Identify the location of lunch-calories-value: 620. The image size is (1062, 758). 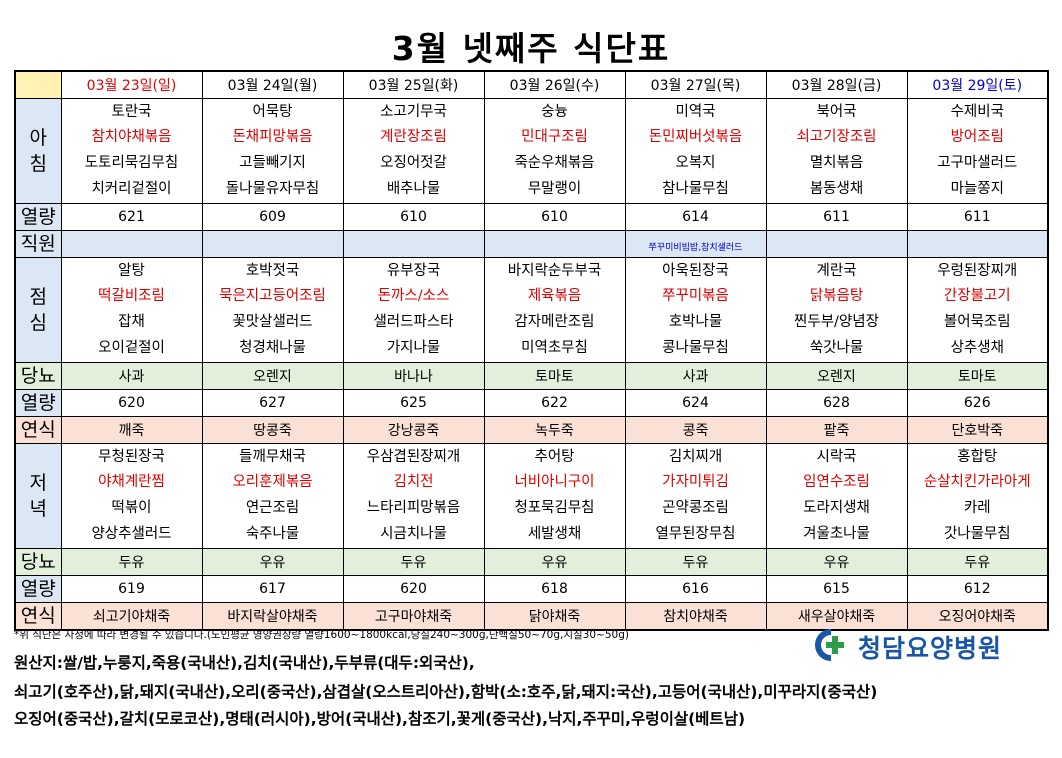
(131, 403).